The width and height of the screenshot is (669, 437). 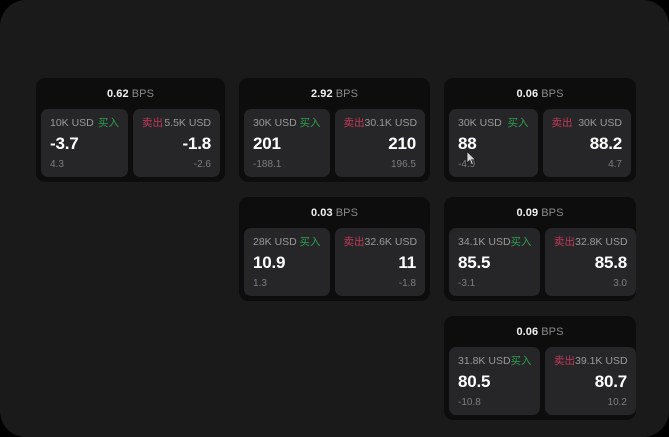 I want to click on card-header: 0.09 BPS, so click(x=540, y=215).